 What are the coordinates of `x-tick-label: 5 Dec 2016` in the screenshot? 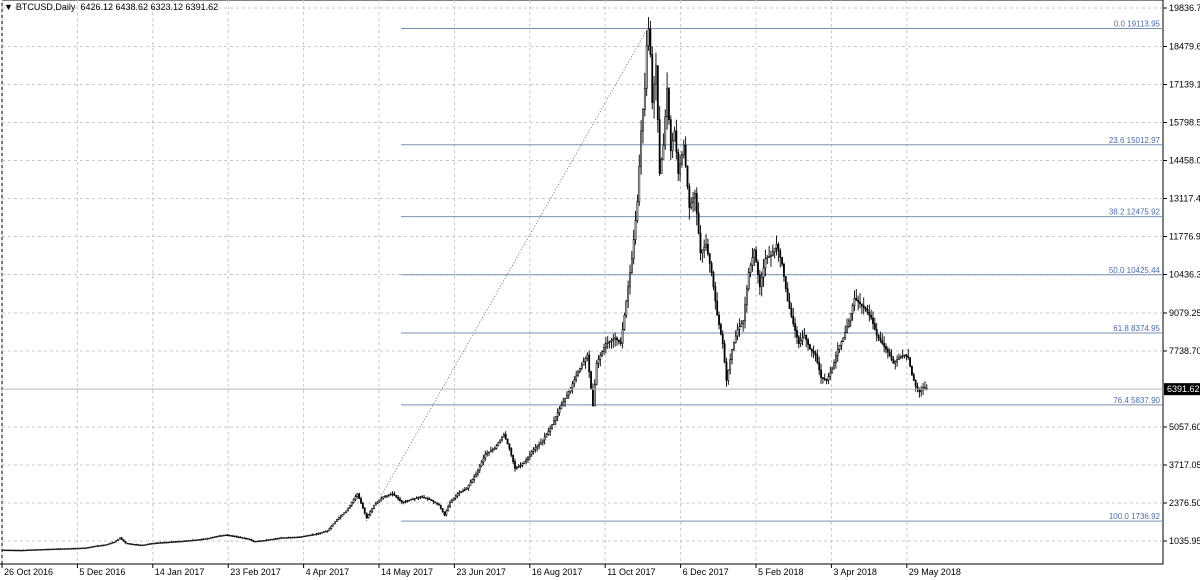 It's located at (102, 572).